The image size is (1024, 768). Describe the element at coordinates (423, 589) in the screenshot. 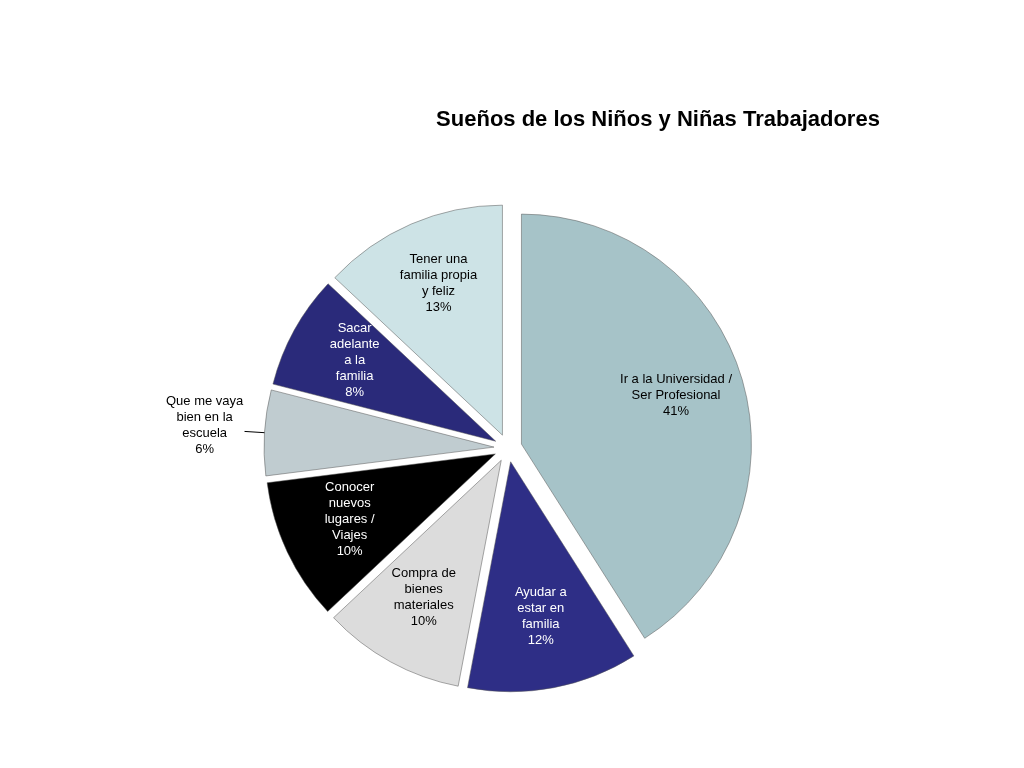

I see `slice-label: Compra de bienes materiales` at that location.